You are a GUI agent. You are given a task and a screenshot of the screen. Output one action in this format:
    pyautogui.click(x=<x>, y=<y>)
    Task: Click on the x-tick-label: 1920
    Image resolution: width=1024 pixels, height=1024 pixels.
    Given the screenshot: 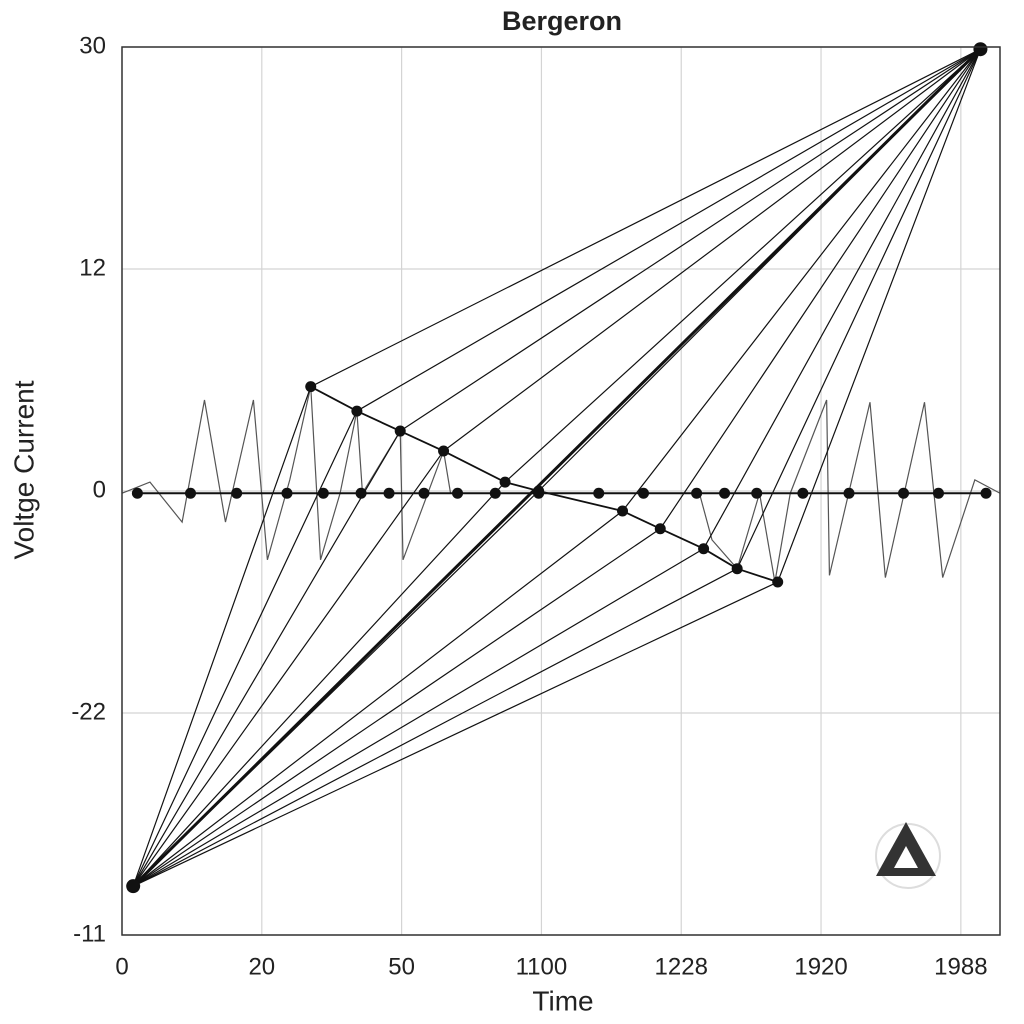 What is the action you would take?
    pyautogui.click(x=820, y=966)
    